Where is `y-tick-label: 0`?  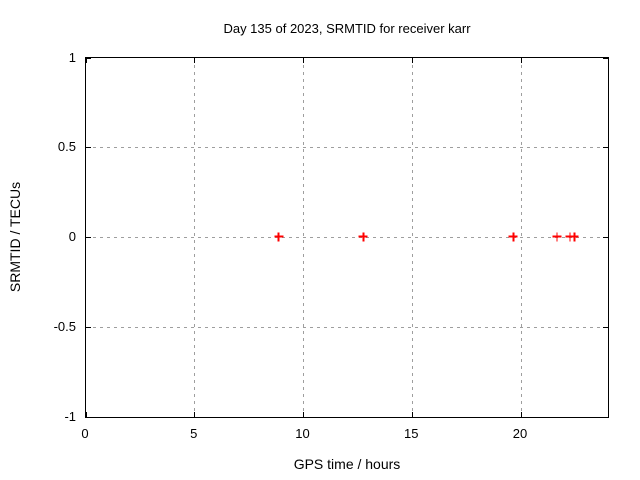 y-tick-label: 0 is located at coordinates (72, 236).